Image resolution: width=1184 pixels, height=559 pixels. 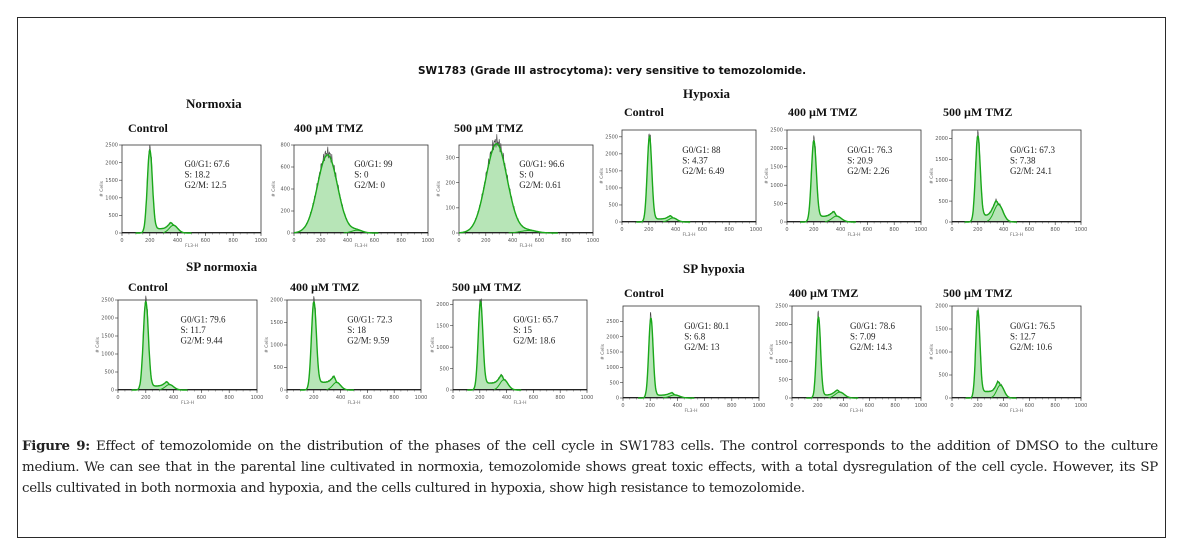 What do you see at coordinates (198, 175) in the screenshot?
I see `phase-stat-s: S: 18.2` at bounding box center [198, 175].